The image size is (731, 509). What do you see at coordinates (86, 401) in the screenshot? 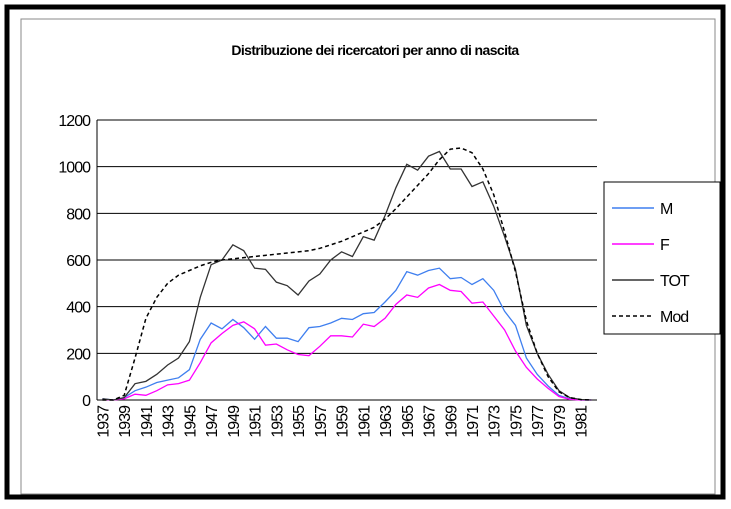
I see `y-tick-label: 0` at bounding box center [86, 401].